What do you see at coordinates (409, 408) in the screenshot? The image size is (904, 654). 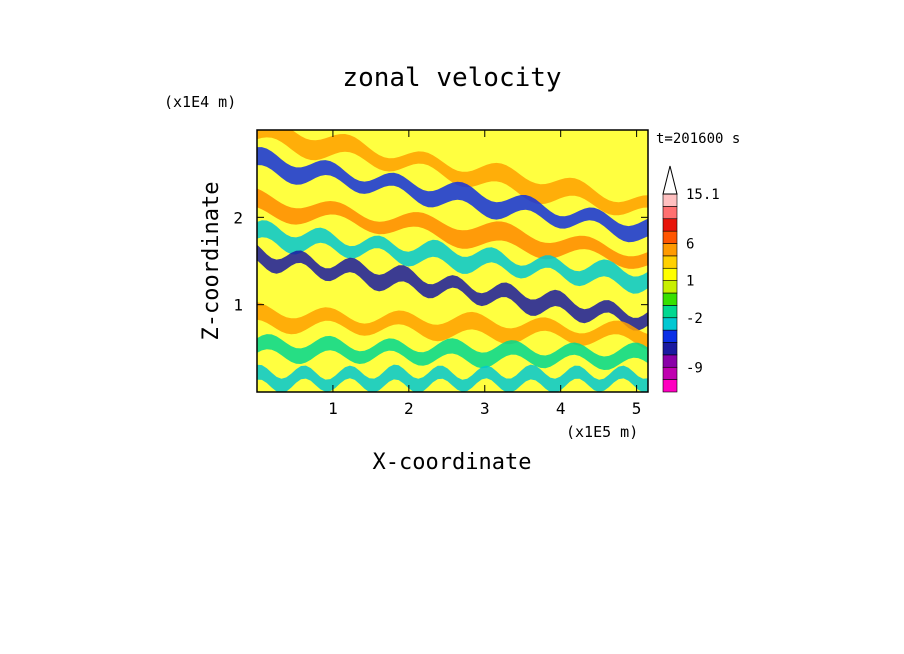 I see `x-tick-label: 2` at bounding box center [409, 408].